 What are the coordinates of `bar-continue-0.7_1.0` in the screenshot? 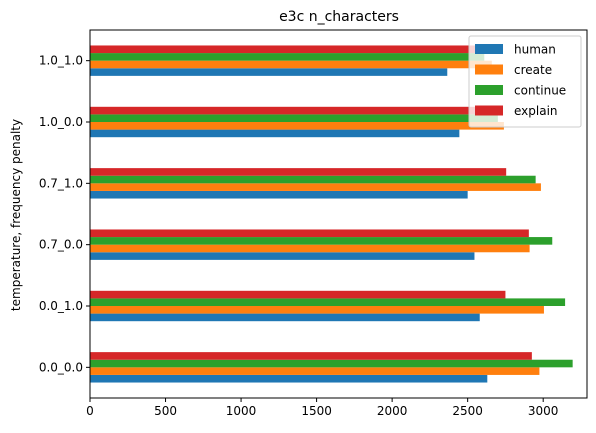 It's located at (313, 179).